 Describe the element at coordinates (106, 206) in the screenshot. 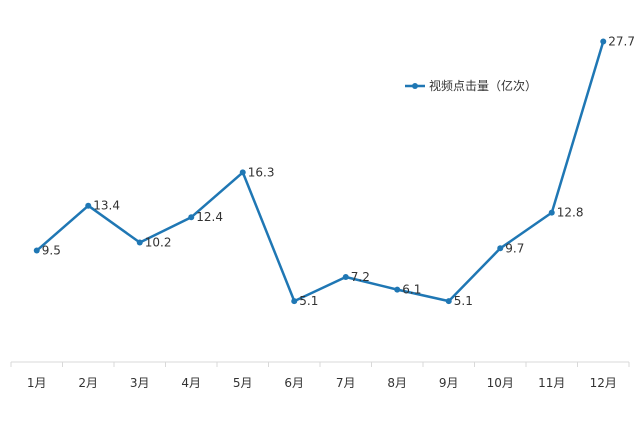

I see `data-label: 13.4` at that location.